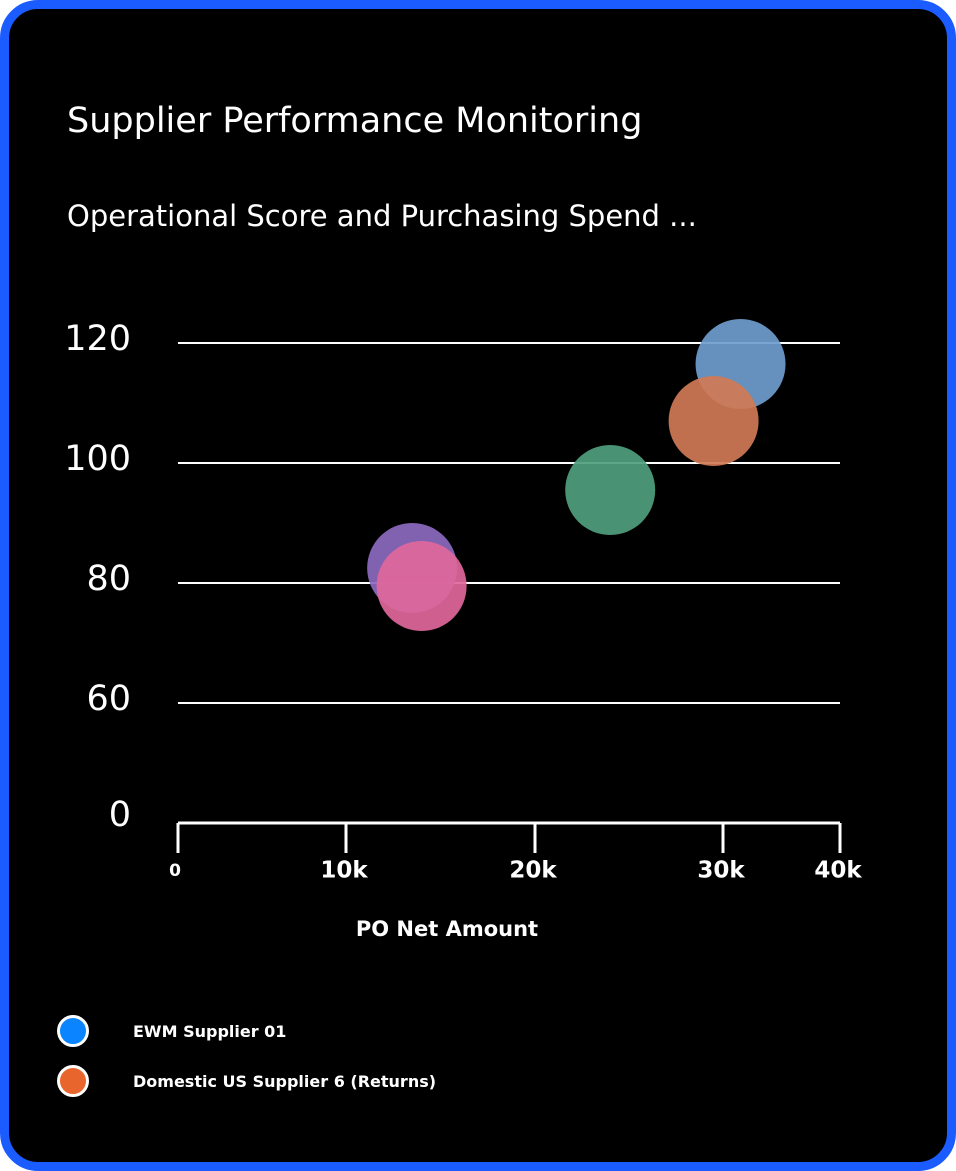 This screenshot has height=1171, width=956. Describe the element at coordinates (838, 871) in the screenshot. I see `x-tick-label: 40k` at that location.